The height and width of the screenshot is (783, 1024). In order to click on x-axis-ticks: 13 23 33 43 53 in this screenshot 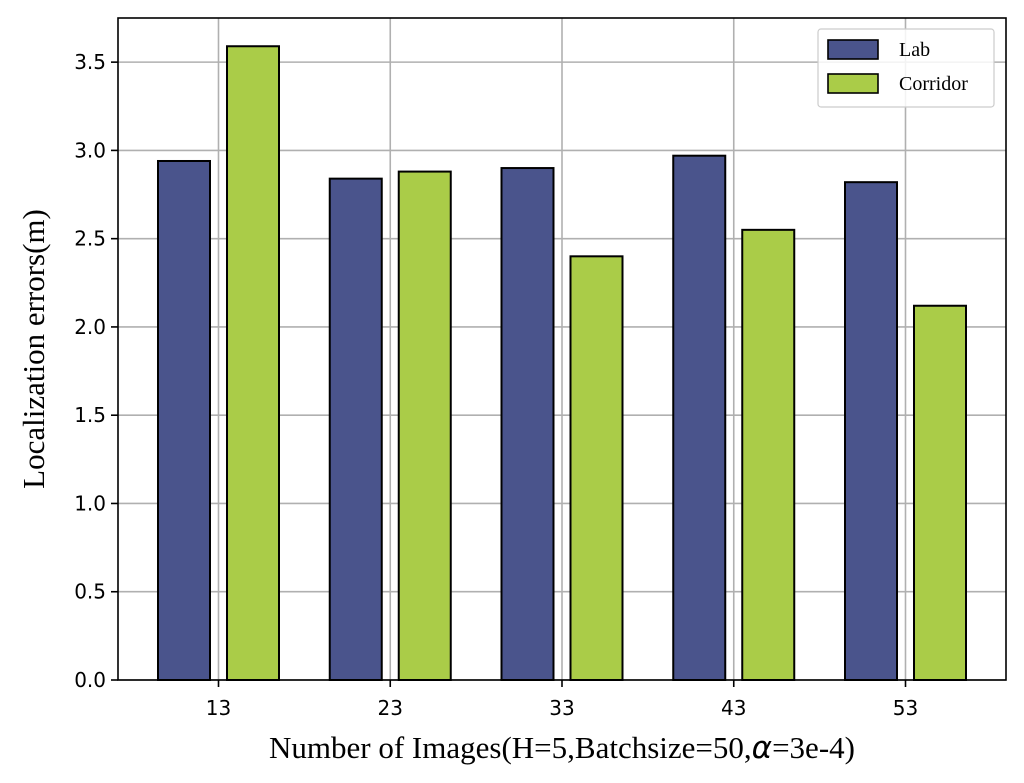, I will do `click(562, 700)`.